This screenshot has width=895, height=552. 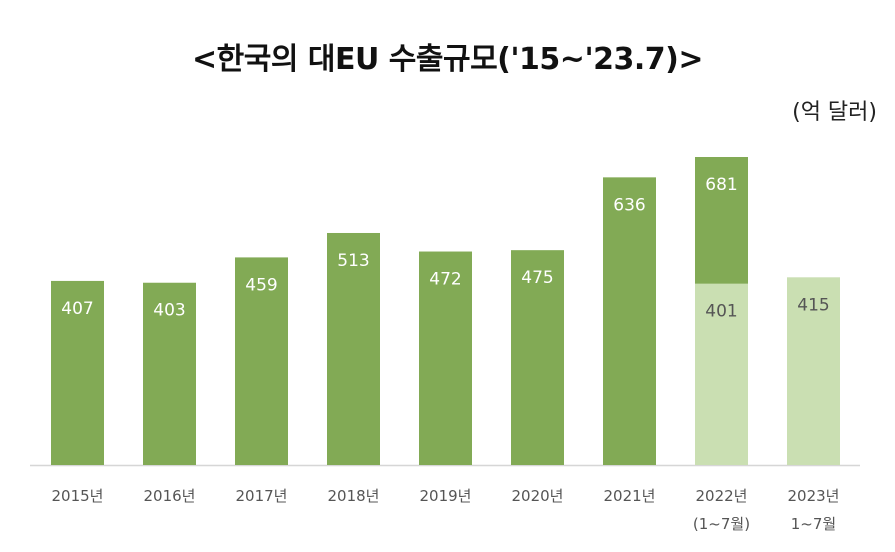 I want to click on category-label-4: 2019년, so click(x=446, y=496).